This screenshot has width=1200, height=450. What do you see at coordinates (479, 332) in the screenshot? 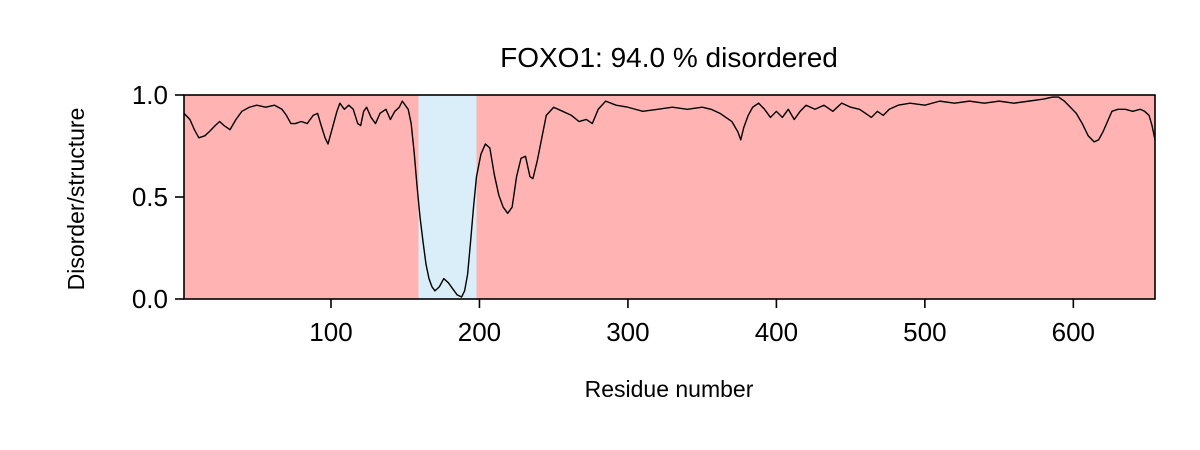
I see `x-tick-label: 200` at bounding box center [479, 332].